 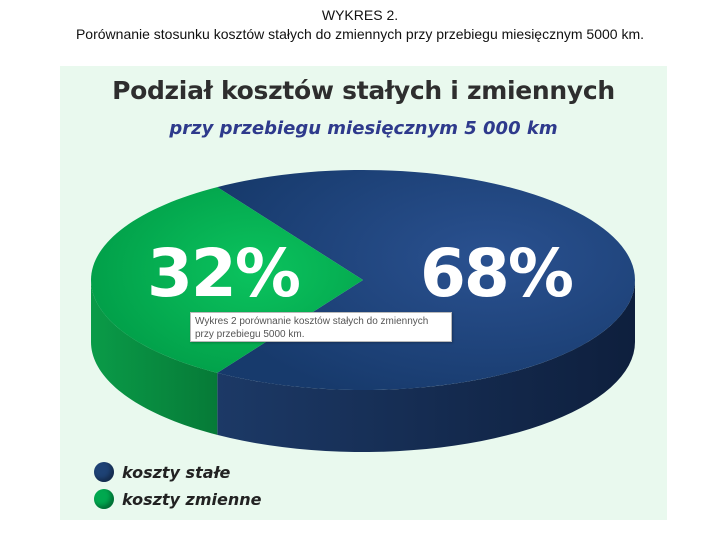 I want to click on legend-swatch-koszty-zmienne, so click(x=104, y=499).